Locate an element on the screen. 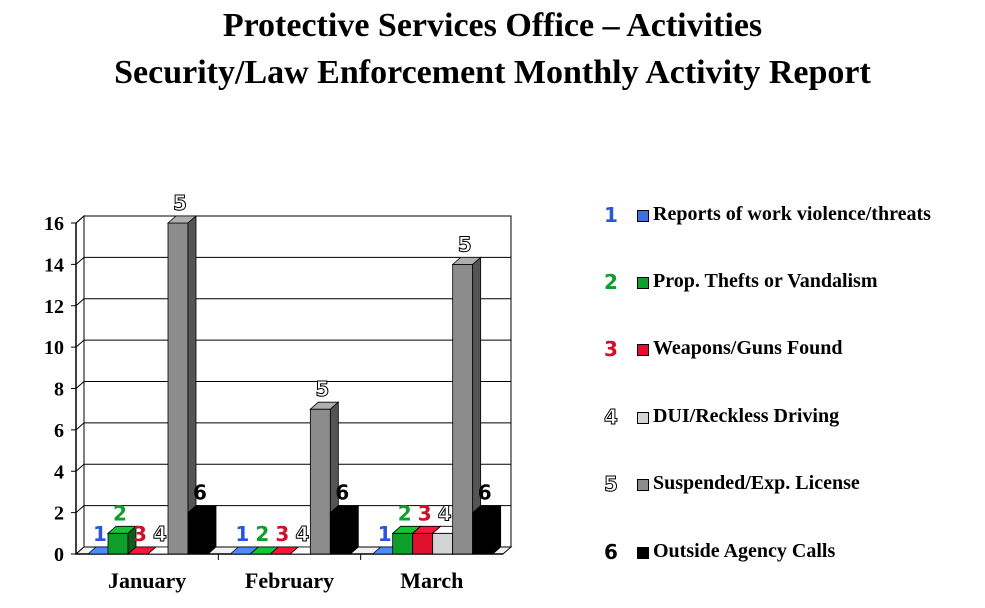  y-tick-label: 16 is located at coordinates (54, 224).